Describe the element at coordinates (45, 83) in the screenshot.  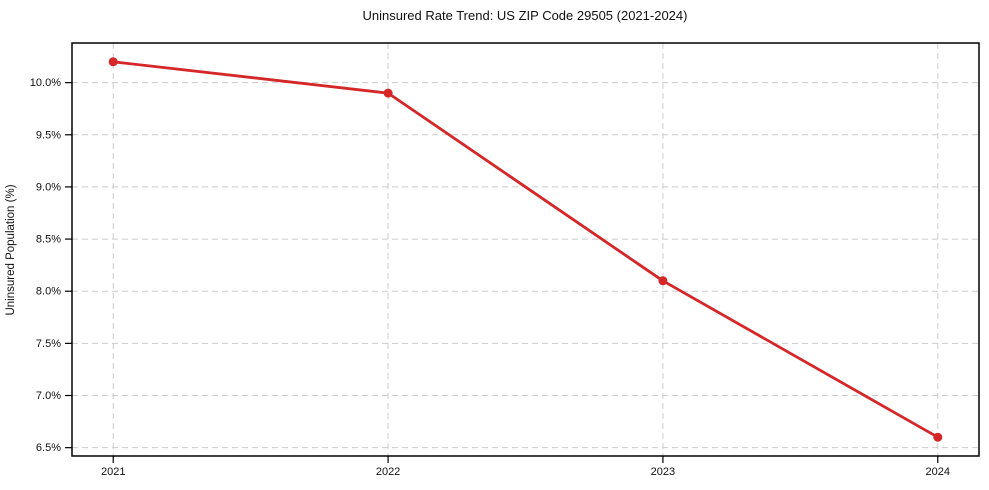
I see `y-tick-label: 10.0%` at that location.